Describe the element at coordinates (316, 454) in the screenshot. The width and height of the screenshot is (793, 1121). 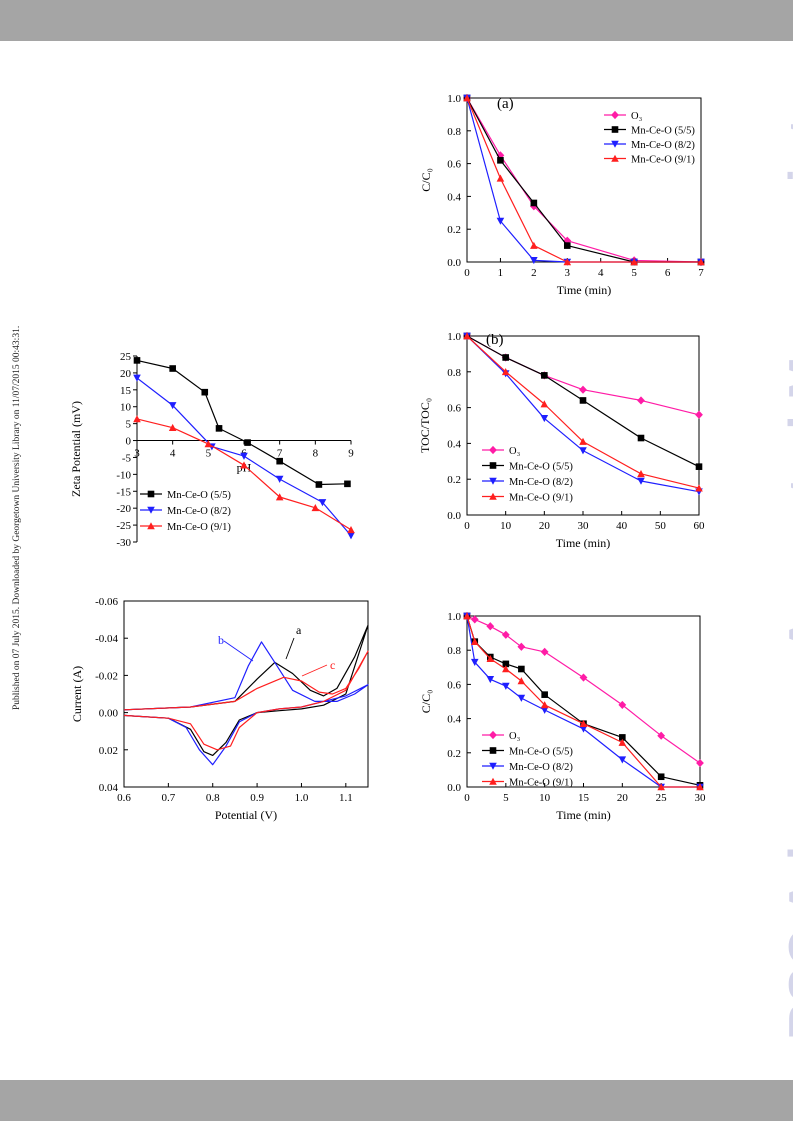
I see `x-tick-label: 8` at that location.